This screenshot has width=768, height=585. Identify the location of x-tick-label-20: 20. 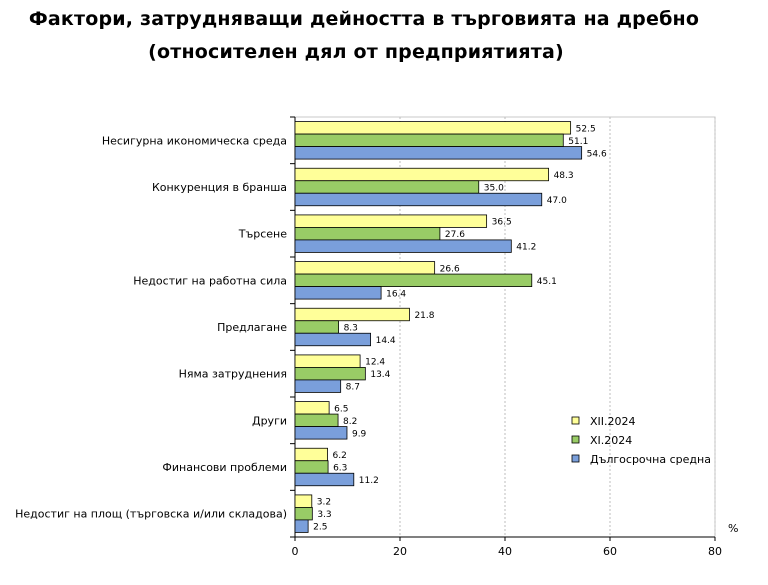
(400, 551).